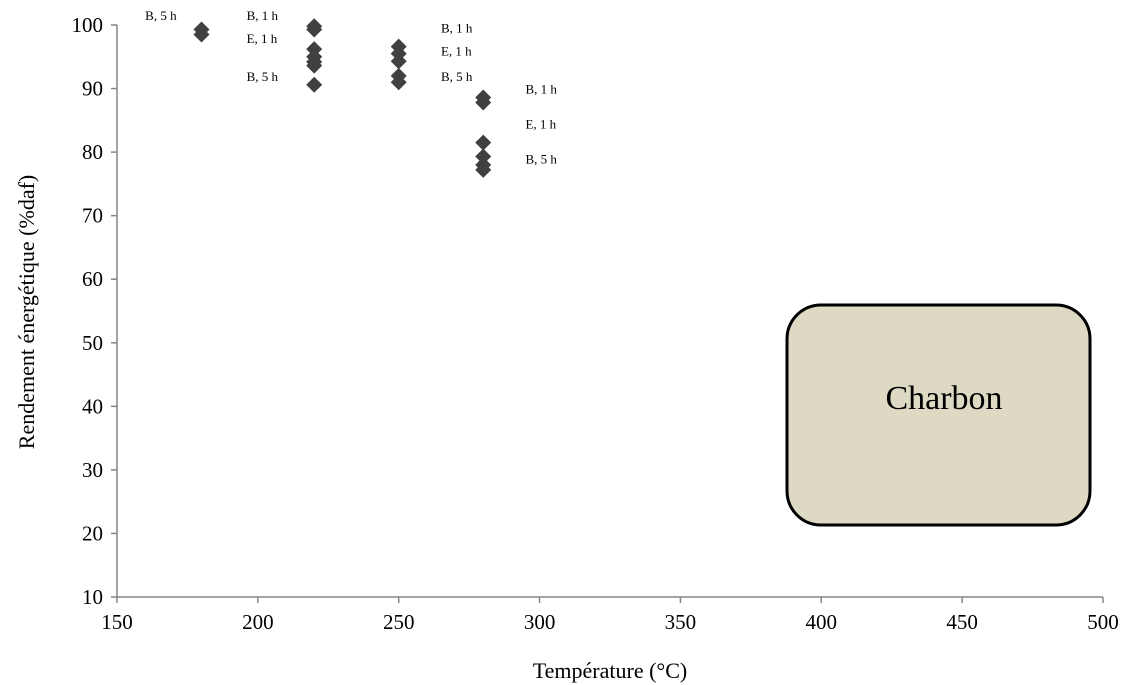  I want to click on y-tick-label: 90, so click(92, 89).